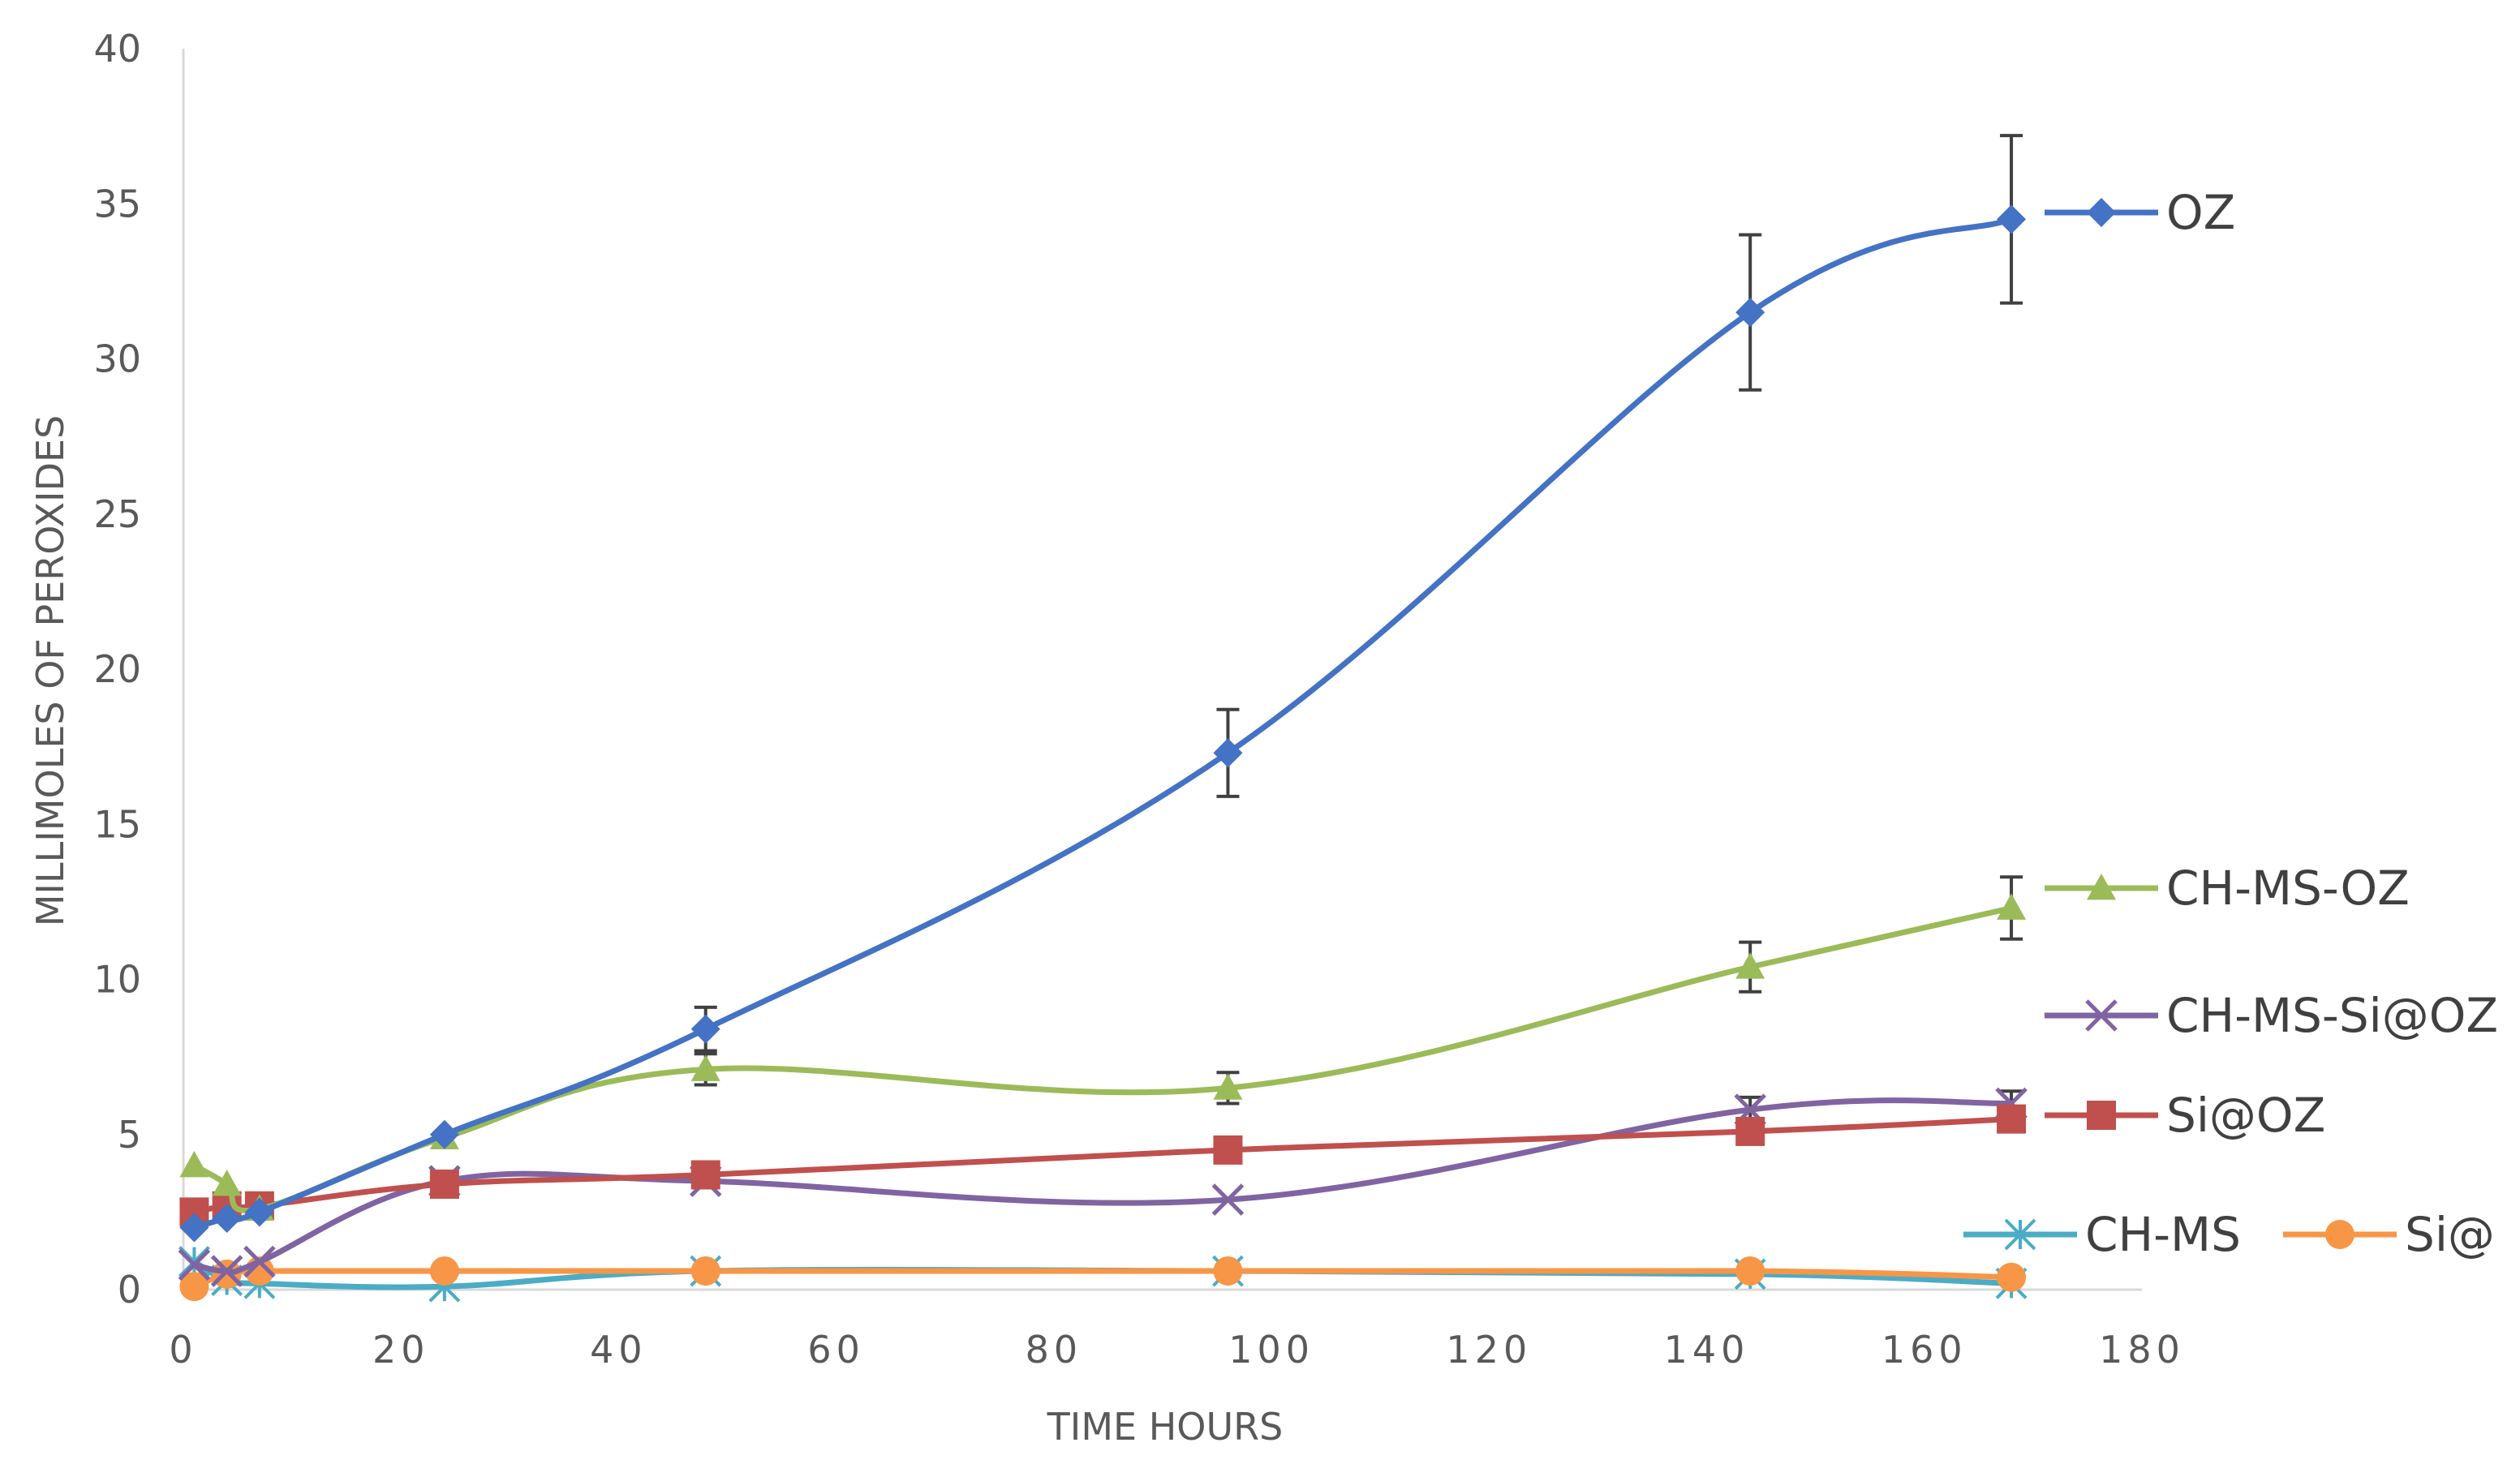  I want to click on legend-label-si: Si@, so click(2450, 1234).